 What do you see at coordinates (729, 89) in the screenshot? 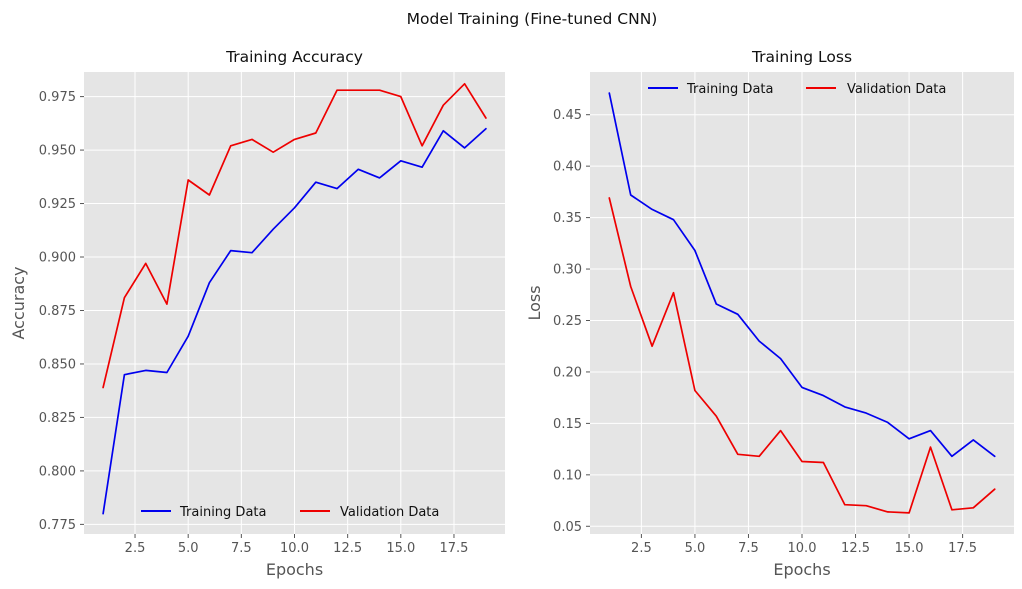
I see `loss-legend-training-label: Training Data` at bounding box center [729, 89].